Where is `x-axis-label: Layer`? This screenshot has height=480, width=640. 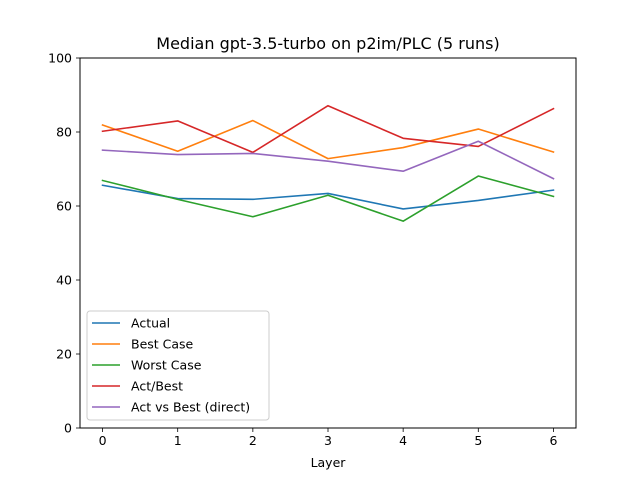 x-axis-label: Layer is located at coordinates (329, 462).